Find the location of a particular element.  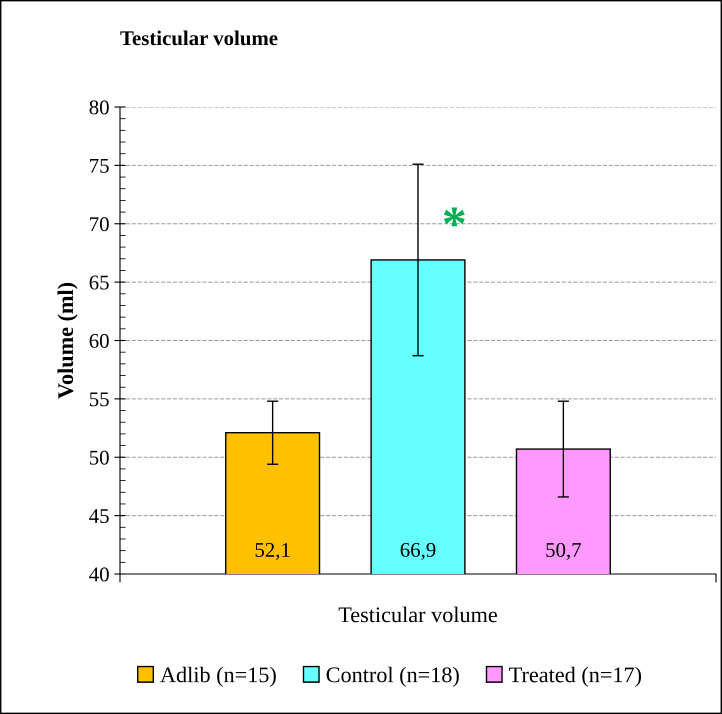

y-tick-label: 60 is located at coordinates (99, 341).